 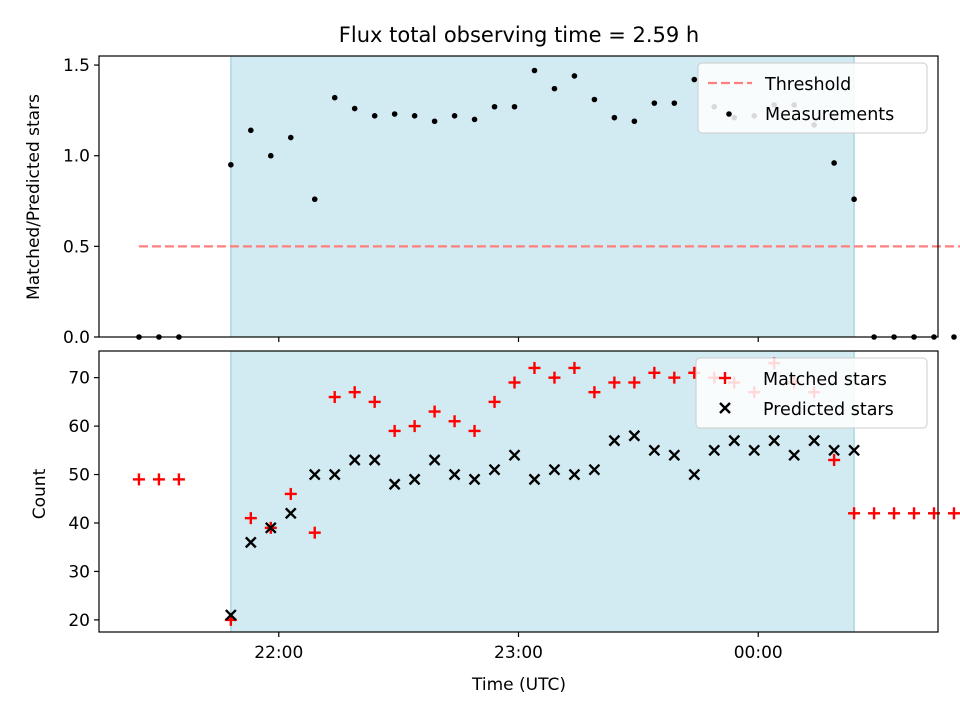 What do you see at coordinates (81, 202) in the screenshot?
I see `ratio-y-axis: 0.0 0.5 1.0 1.5` at bounding box center [81, 202].